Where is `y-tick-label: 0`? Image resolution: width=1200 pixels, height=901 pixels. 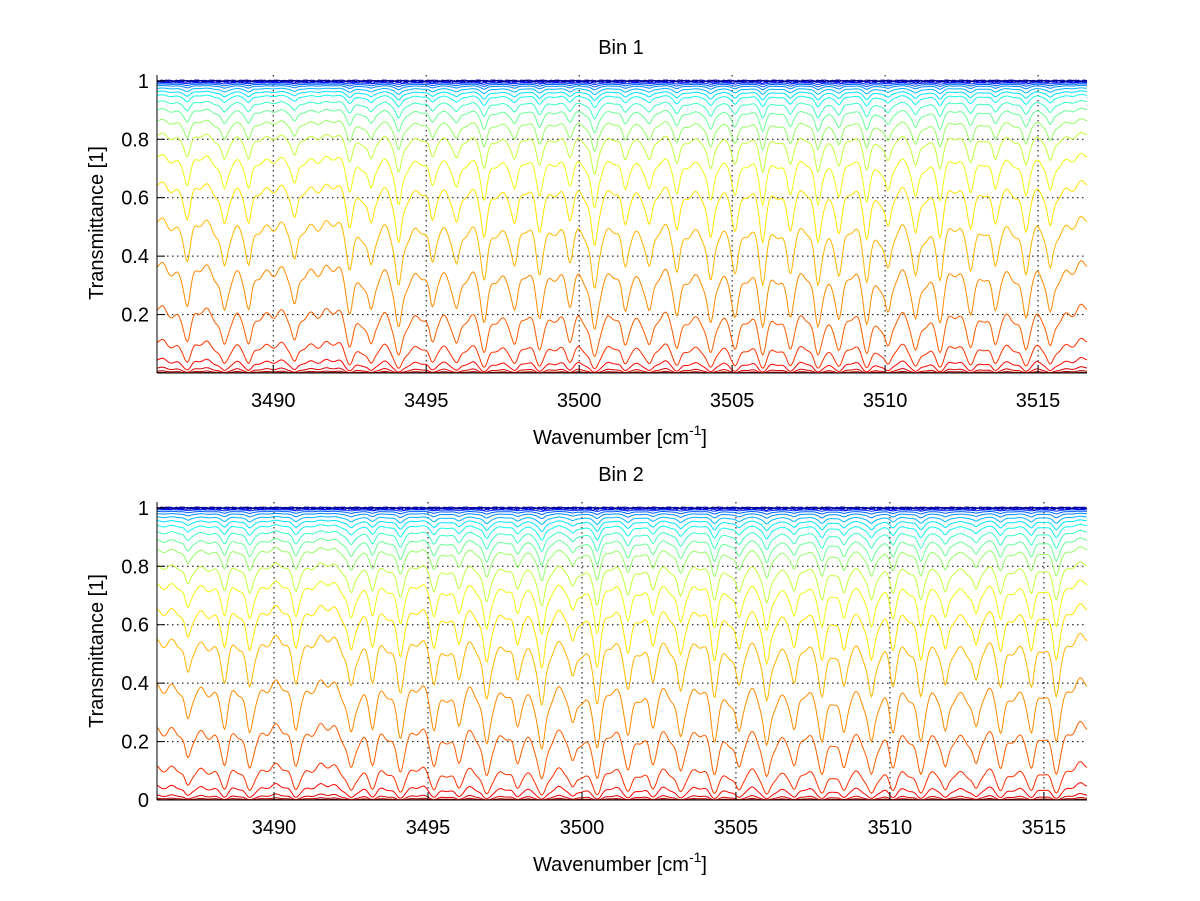
y-tick-label: 0 is located at coordinates (143, 801).